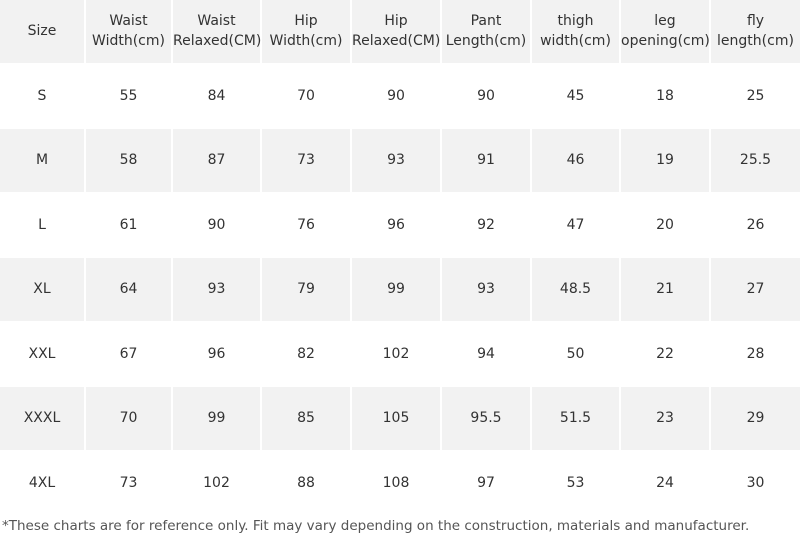 Image resolution: width=800 pixels, height=539 pixels. I want to click on table-row: S 55 84 70 90 90 45 18 25, so click(400, 95).